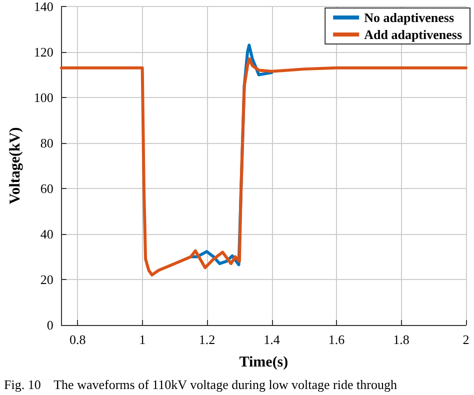 The height and width of the screenshot is (395, 474). I want to click on x-axis-title: Time(s), so click(263, 362).